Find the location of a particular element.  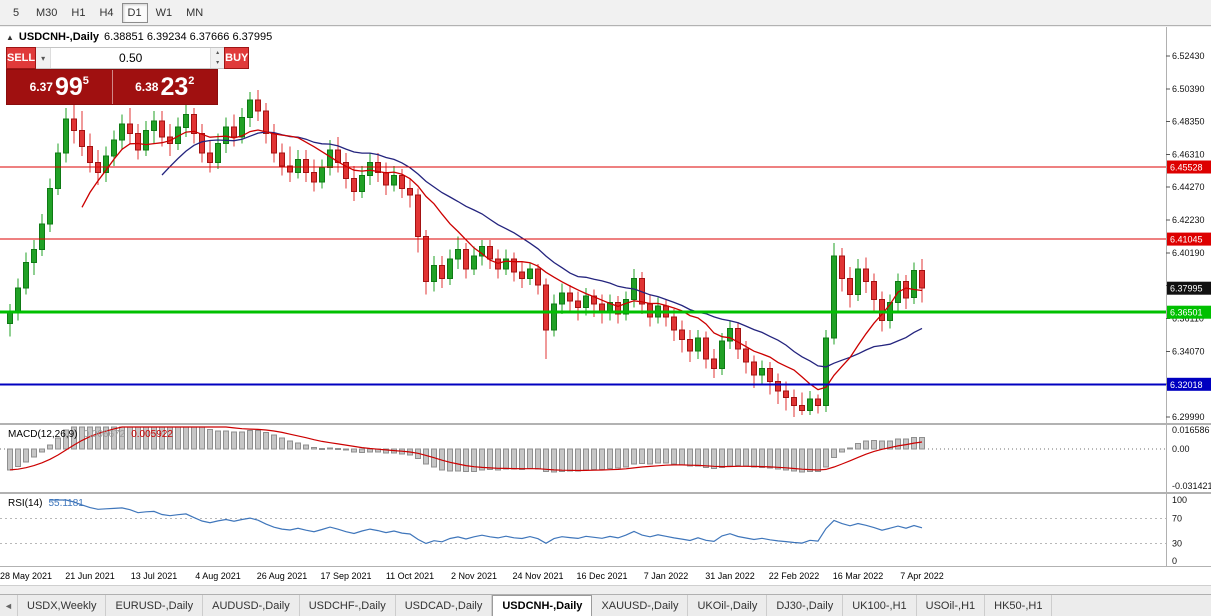

quote-display: 6.37 99 5 6.38 23 2 is located at coordinates (112, 87).